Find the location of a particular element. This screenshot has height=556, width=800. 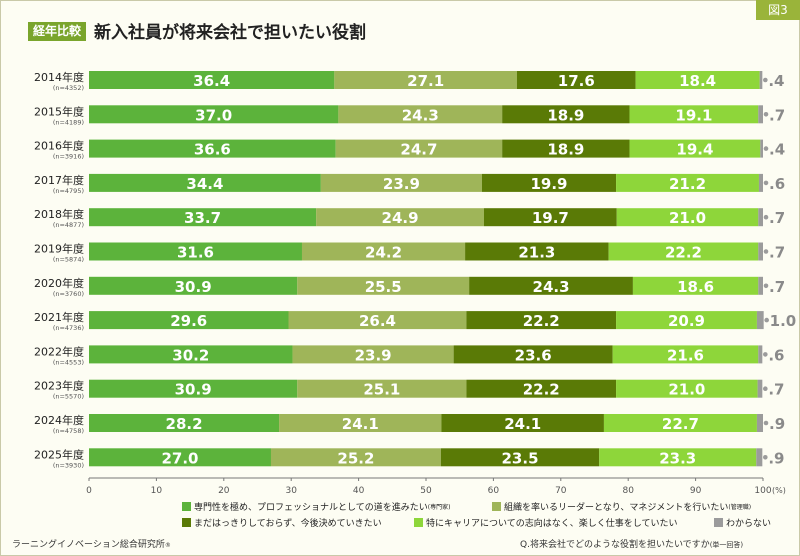

category-label: 2017年度 is located at coordinates (59, 180).